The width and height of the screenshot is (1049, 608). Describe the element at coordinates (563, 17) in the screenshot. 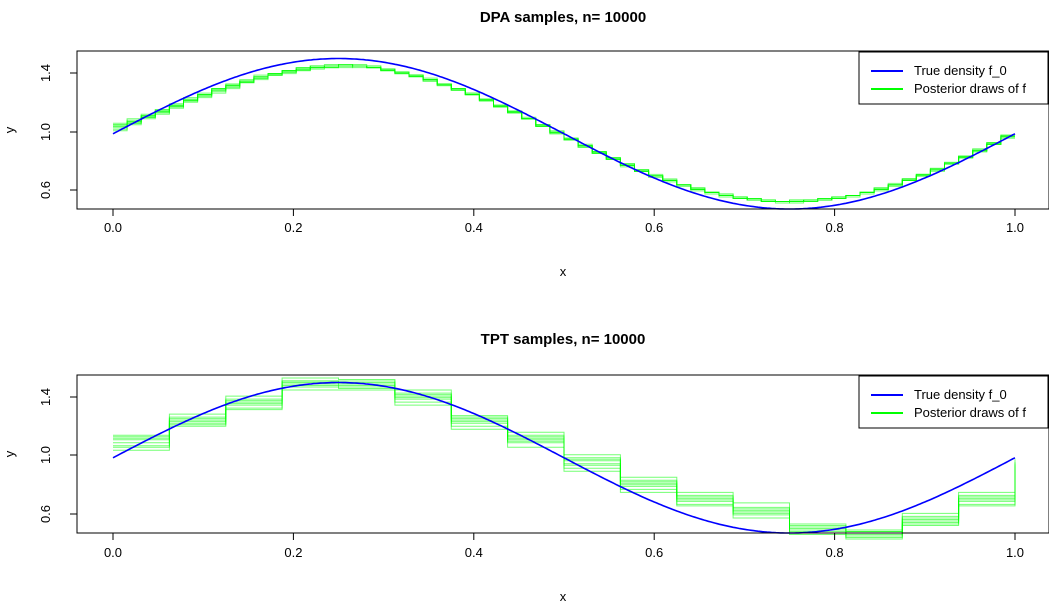

I see `chart-title: DPA samples, n= 10000` at that location.